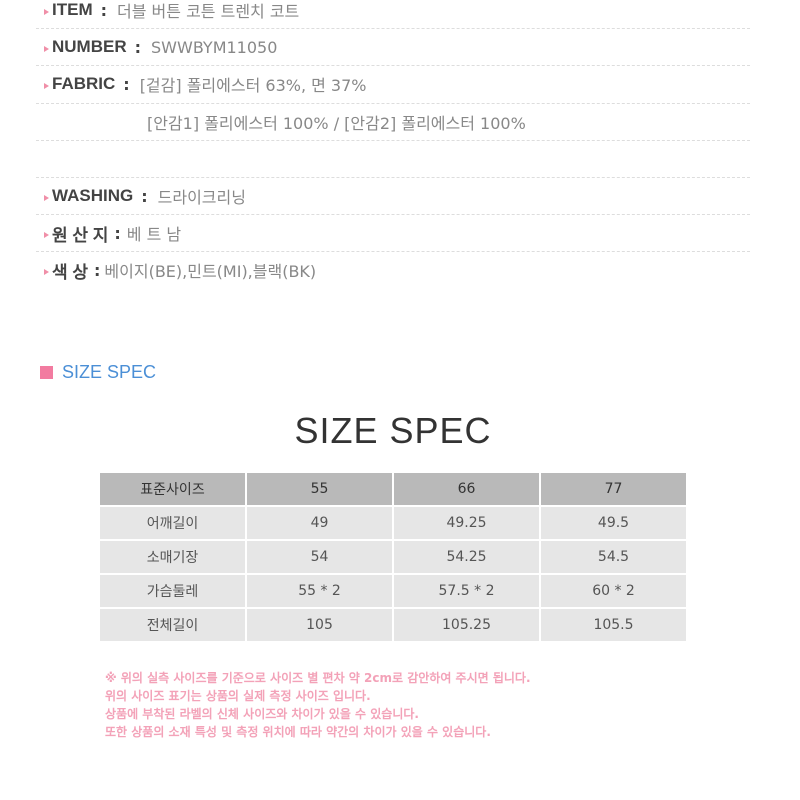 The width and height of the screenshot is (800, 800). Describe the element at coordinates (172, 523) in the screenshot. I see `row-label: 어깨길이` at that location.